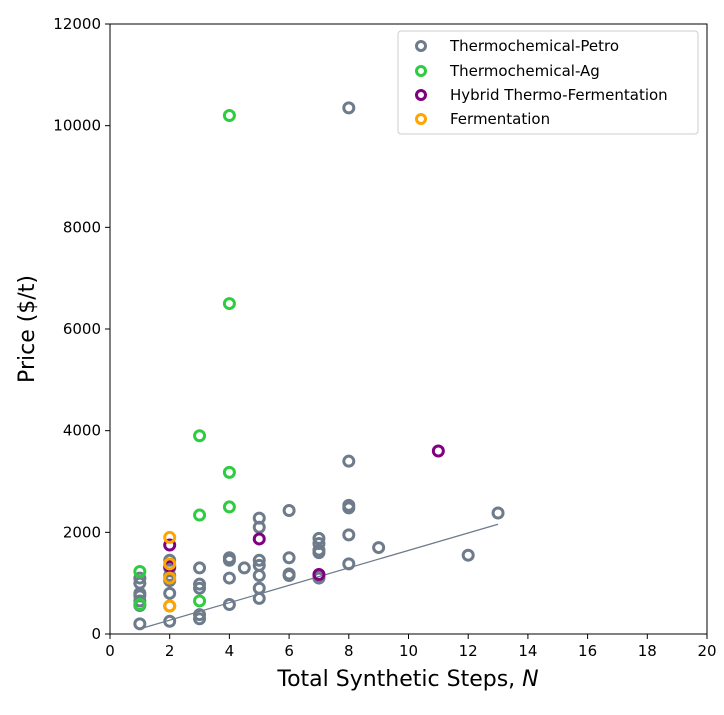  What do you see at coordinates (500, 119) in the screenshot?
I see `legend-entry-fermentation: Fermentation` at bounding box center [500, 119].